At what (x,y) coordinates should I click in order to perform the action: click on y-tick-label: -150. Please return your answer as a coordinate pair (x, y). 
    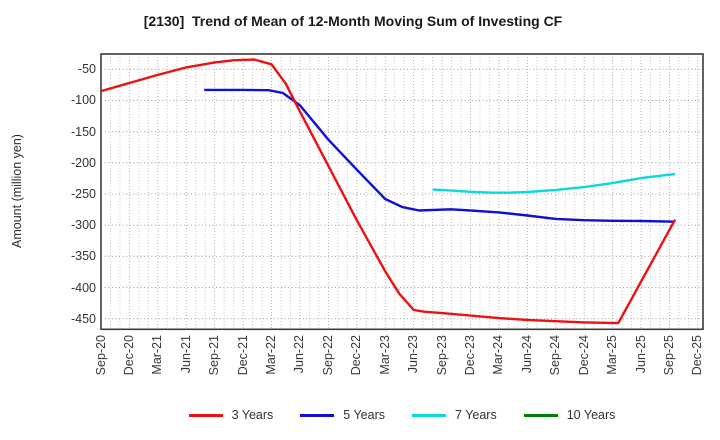
    Looking at the image, I should click on (83, 131).